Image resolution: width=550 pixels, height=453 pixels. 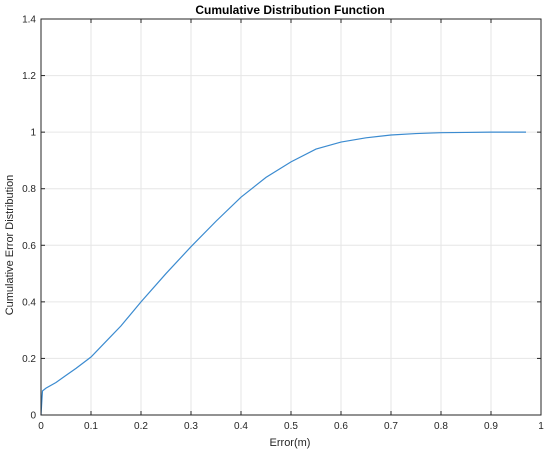 I want to click on y-tick-label: 1.2, so click(x=29, y=76).